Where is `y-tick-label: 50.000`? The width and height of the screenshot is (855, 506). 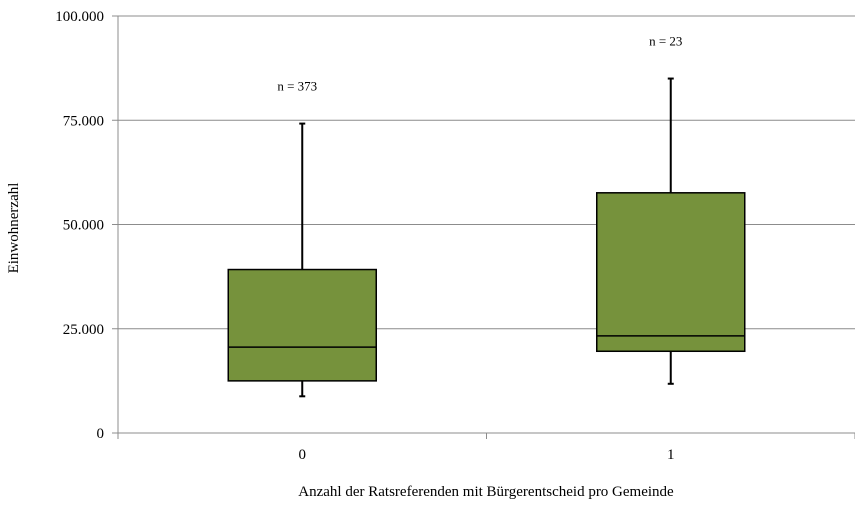
y-tick-label: 50.000 is located at coordinates (83, 226).